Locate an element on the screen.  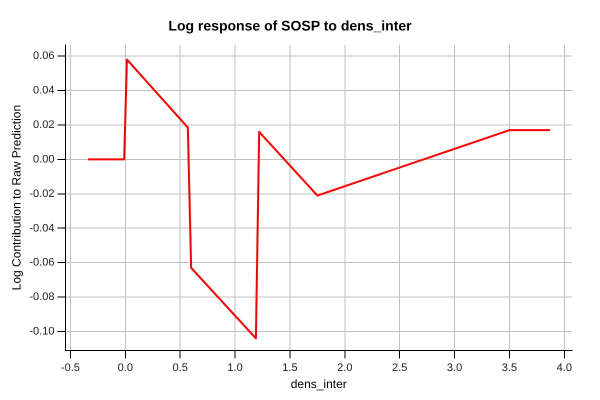
x-tick-label: 2.5 is located at coordinates (400, 368).